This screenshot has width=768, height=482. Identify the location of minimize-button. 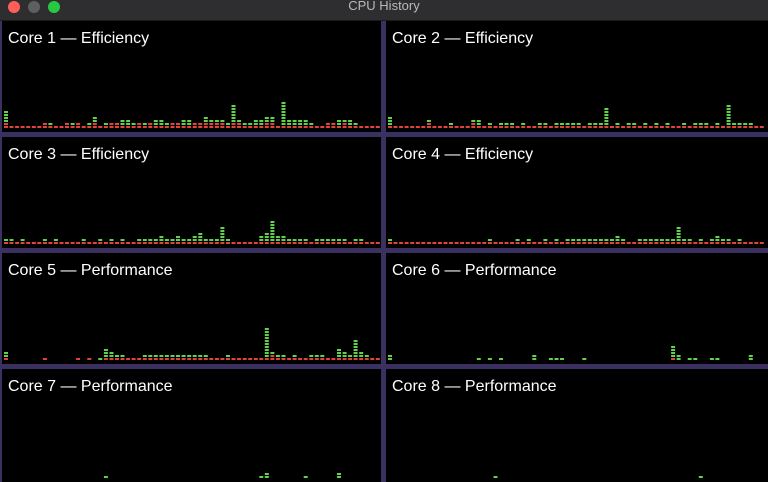
(34, 7).